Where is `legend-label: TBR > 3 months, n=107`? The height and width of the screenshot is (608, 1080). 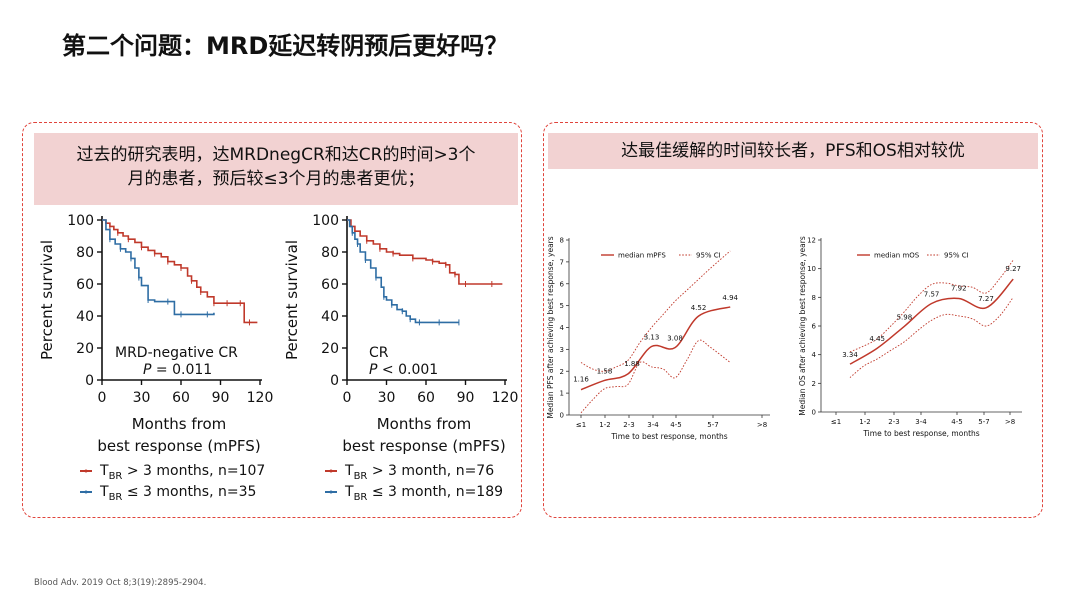
legend-label: TBR > 3 months, n=107 is located at coordinates (182, 472).